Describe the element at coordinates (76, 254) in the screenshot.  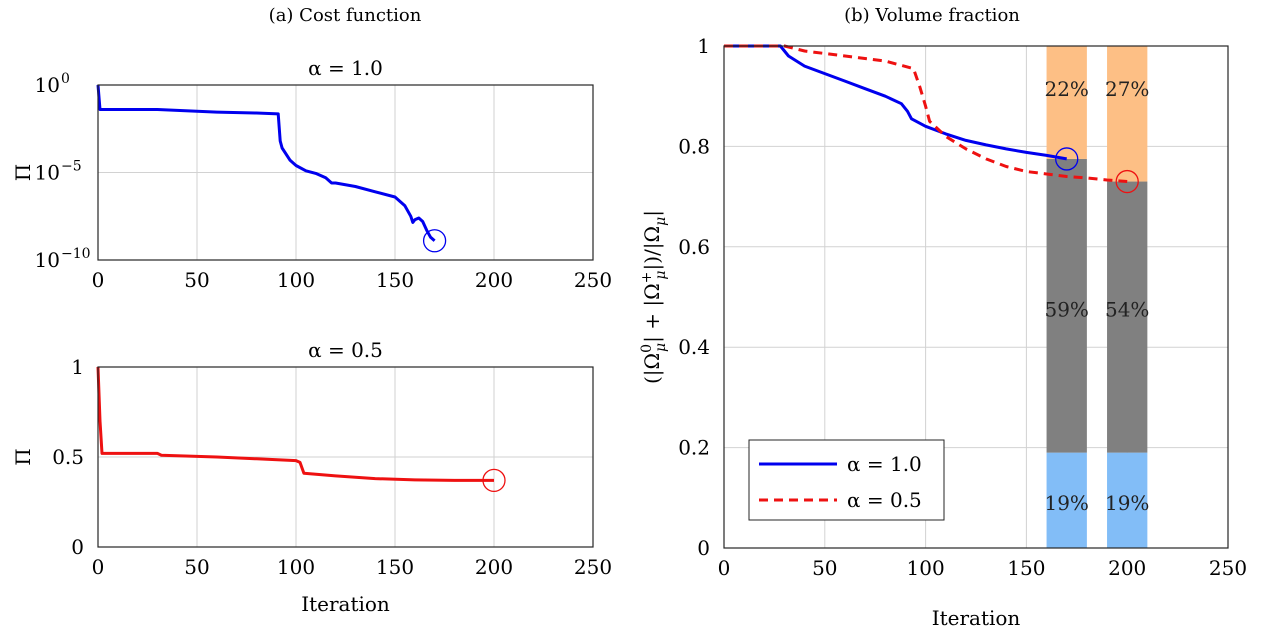
I see `y-tick-exponent: −10` at that location.